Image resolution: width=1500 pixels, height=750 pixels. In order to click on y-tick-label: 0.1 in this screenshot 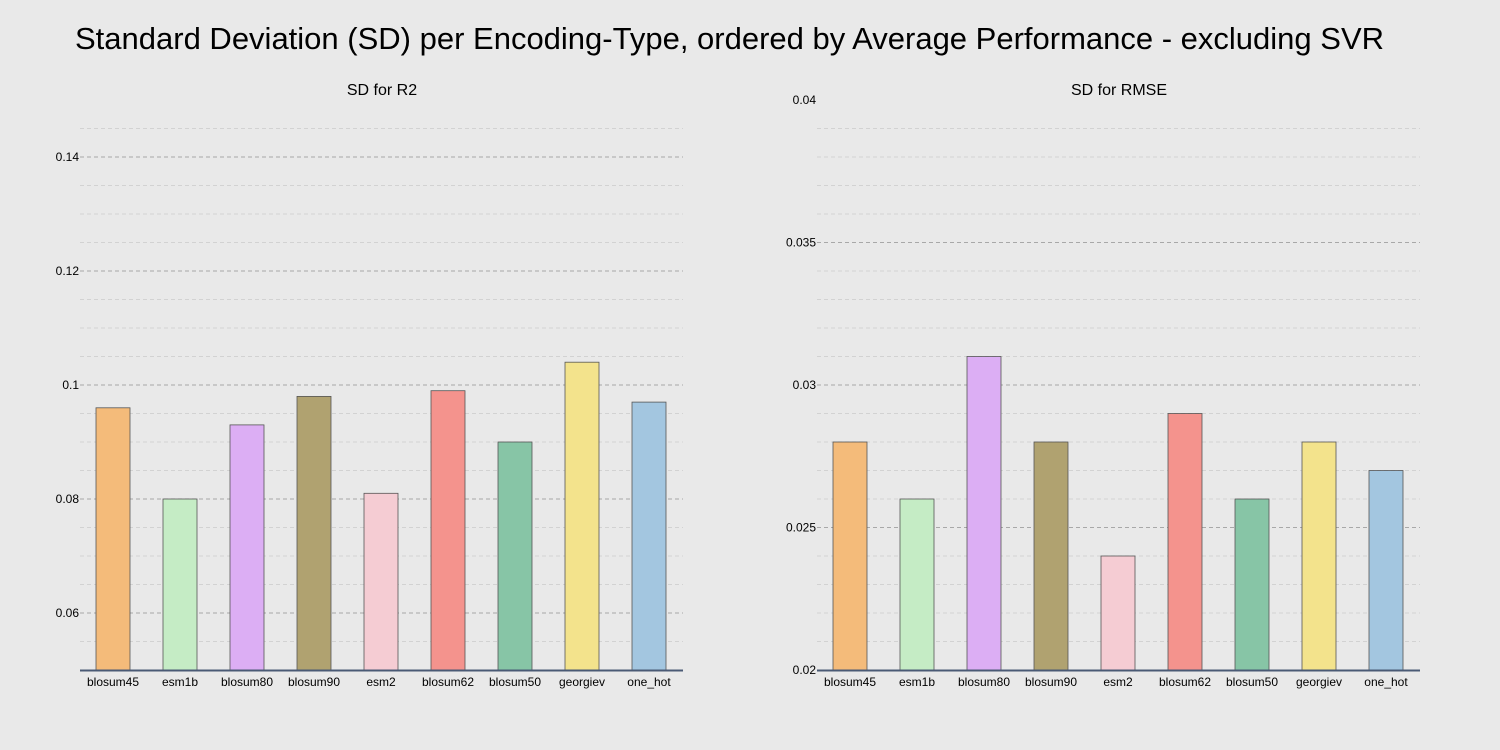, I will do `click(70, 385)`.